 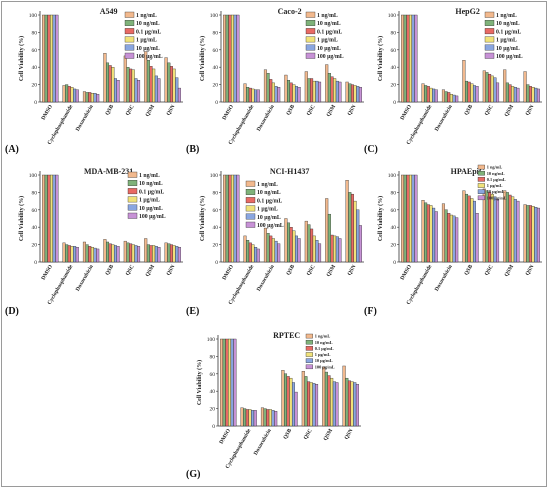 What do you see at coordinates (192, 311) in the screenshot?
I see `panel-label: (E)` at bounding box center [192, 311].